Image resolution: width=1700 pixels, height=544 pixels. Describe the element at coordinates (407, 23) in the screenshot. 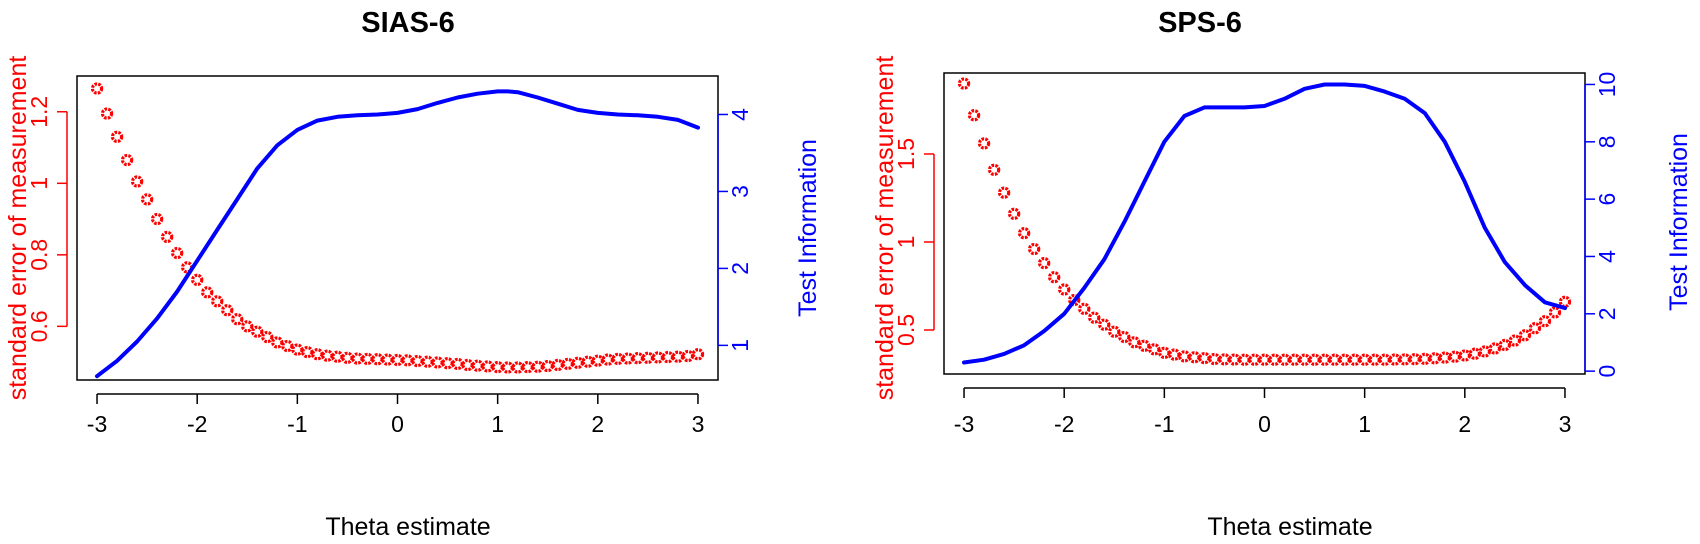

I see `chart-title: SIAS-6` at that location.